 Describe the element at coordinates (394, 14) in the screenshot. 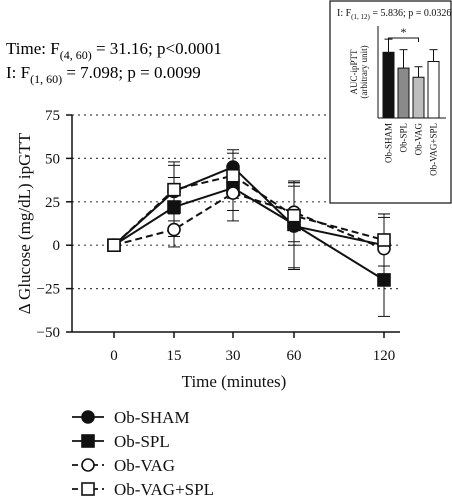

I see `inset-title: I: F(1, 12) = 5.836; p = 0.0326` at that location.